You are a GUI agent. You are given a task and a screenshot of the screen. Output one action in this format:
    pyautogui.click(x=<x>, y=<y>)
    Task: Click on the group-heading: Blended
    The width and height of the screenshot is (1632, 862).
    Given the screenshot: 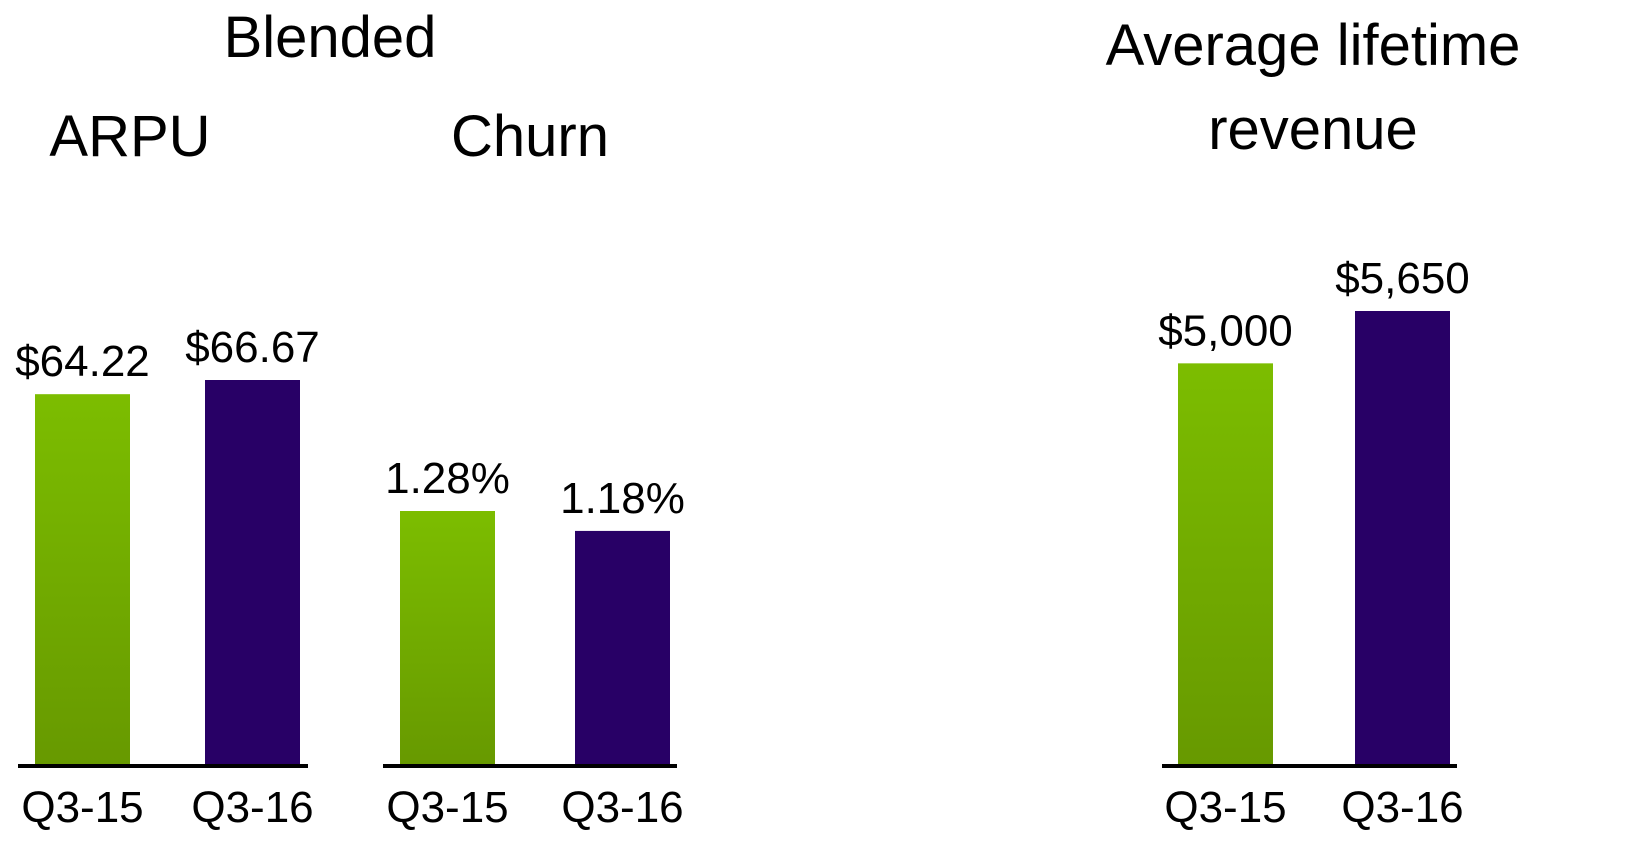 What is the action you would take?
    pyautogui.click(x=330, y=37)
    